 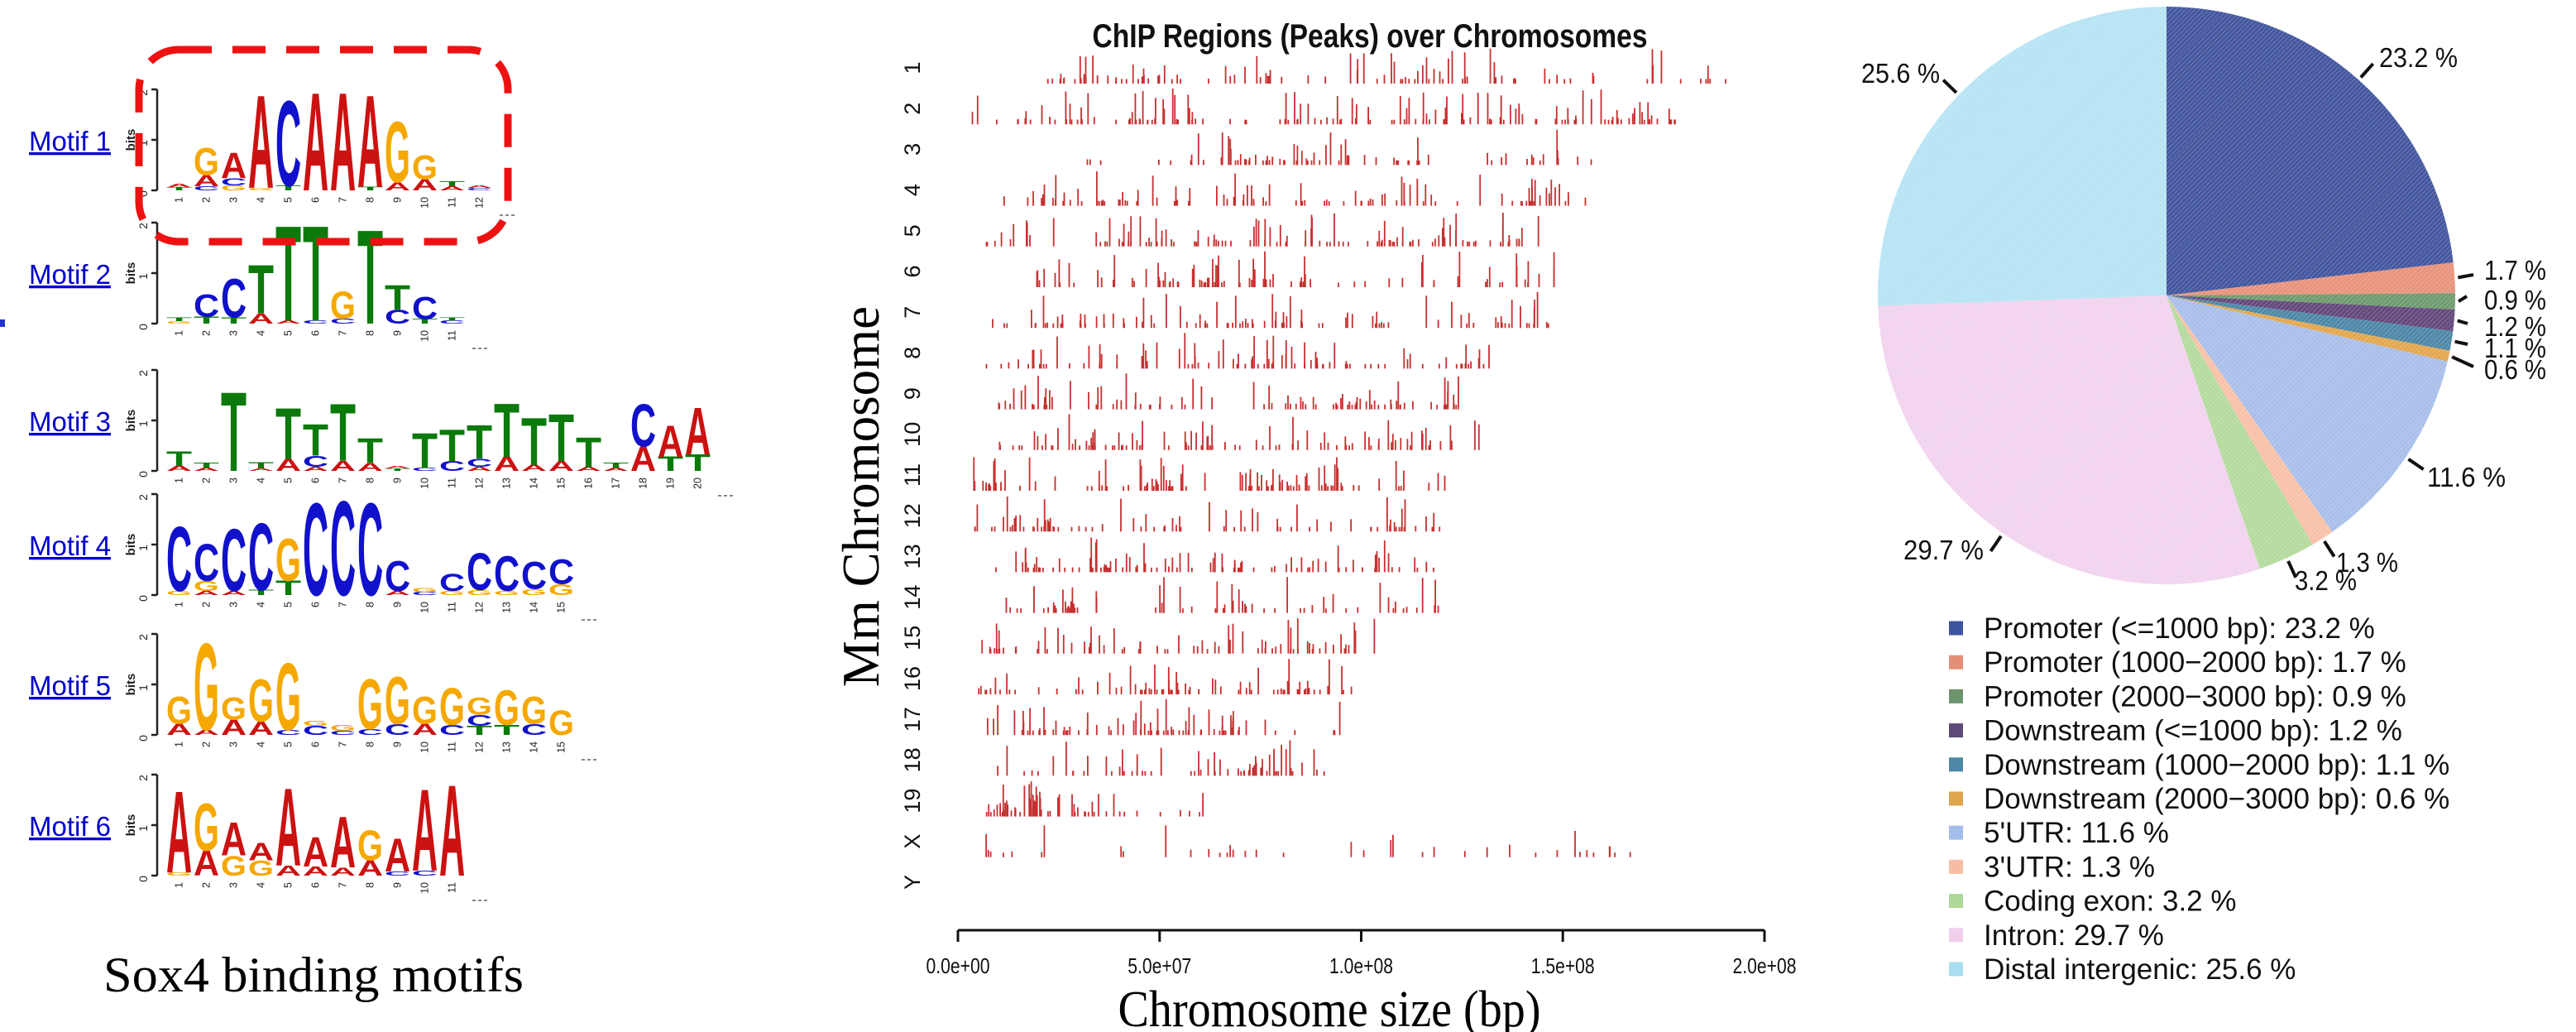 I want to click on svg-text: 20, so click(x=698, y=483).